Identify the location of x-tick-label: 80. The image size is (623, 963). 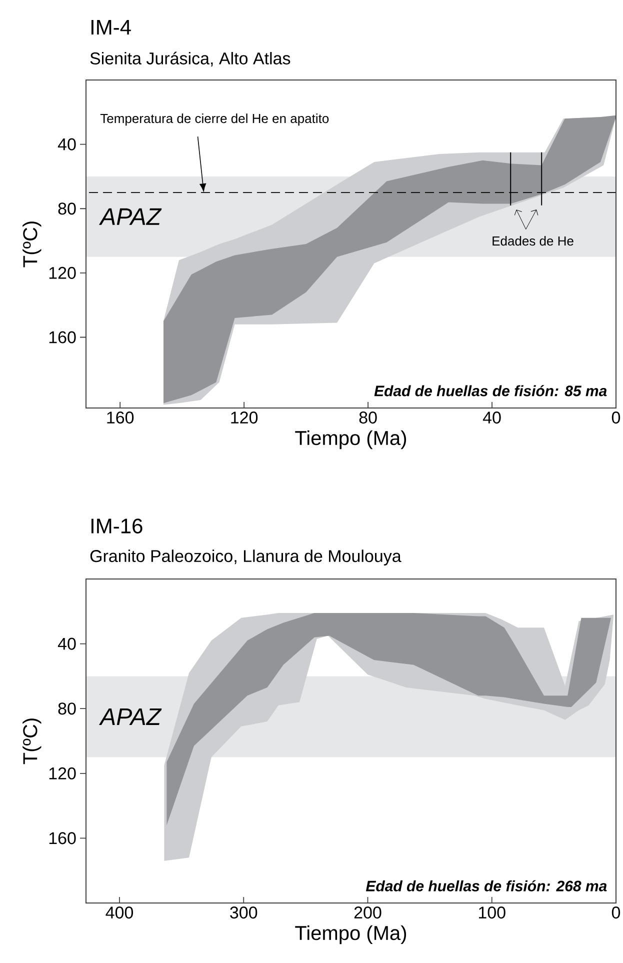
(368, 418).